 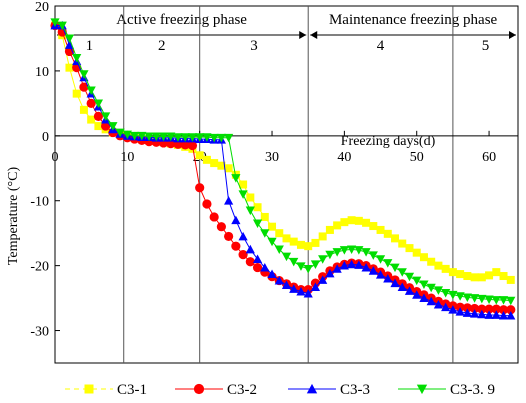 I want to click on arrow-left-icon, so click(x=314, y=35).